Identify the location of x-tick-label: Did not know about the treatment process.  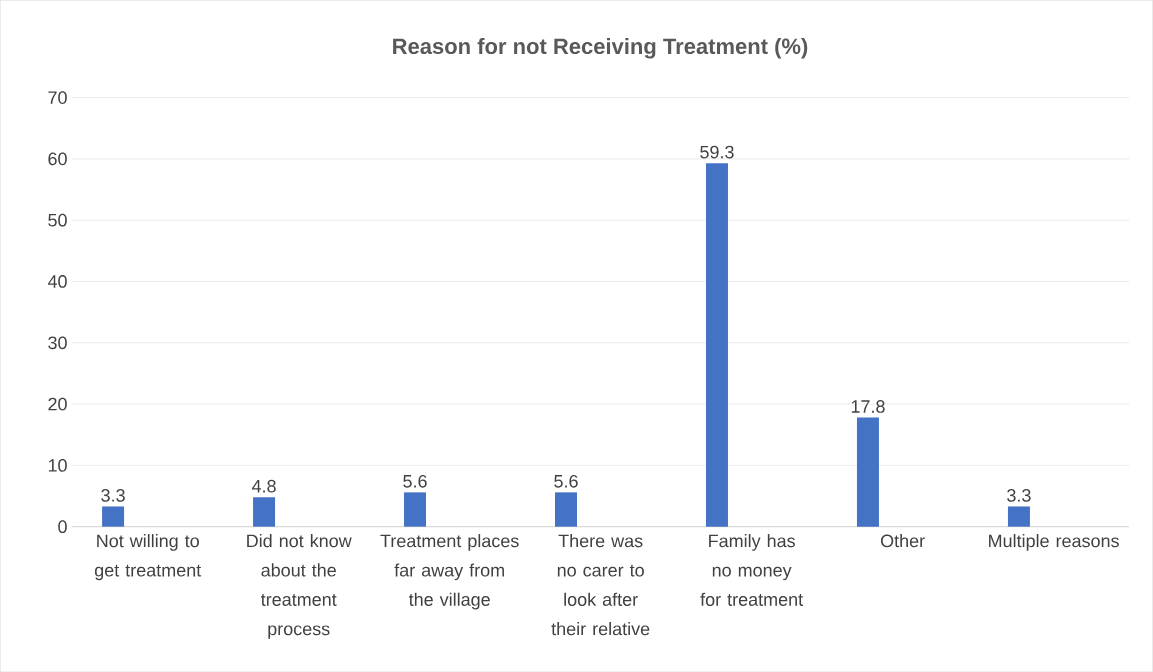
(299, 586).